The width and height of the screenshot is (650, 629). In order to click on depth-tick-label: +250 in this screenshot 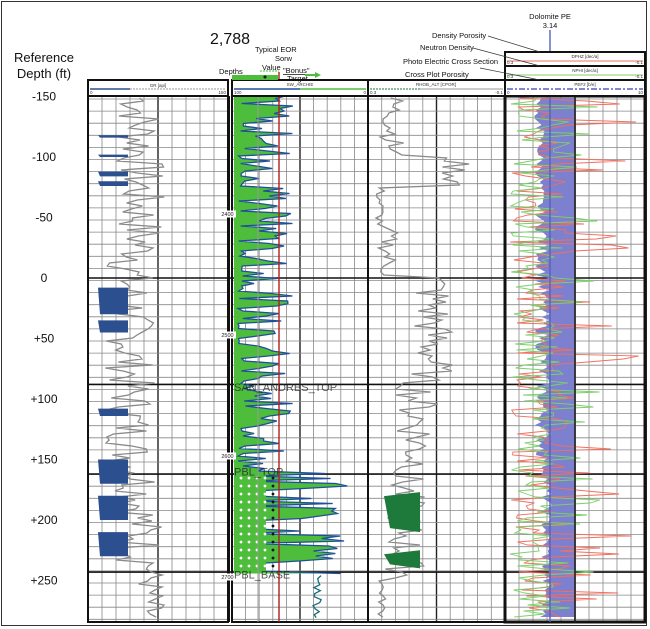, I will do `click(43, 581)`.